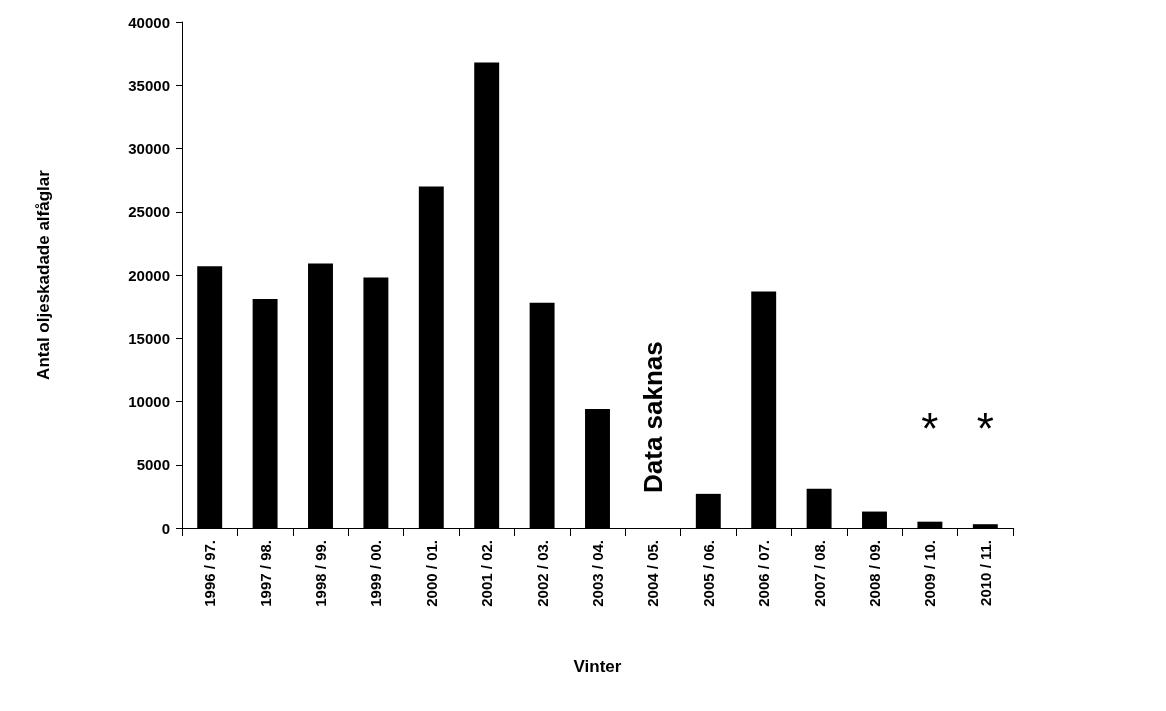 The height and width of the screenshot is (711, 1166). I want to click on y-tick-label: 10000, so click(149, 401).